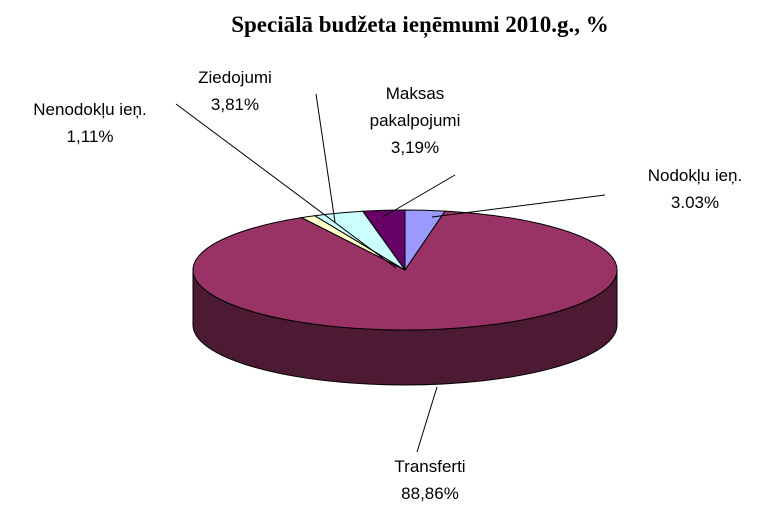 The height and width of the screenshot is (509, 758). Describe the element at coordinates (684, 189) in the screenshot. I see `slice-label: Nodokļu ieņ. 3.03%` at that location.